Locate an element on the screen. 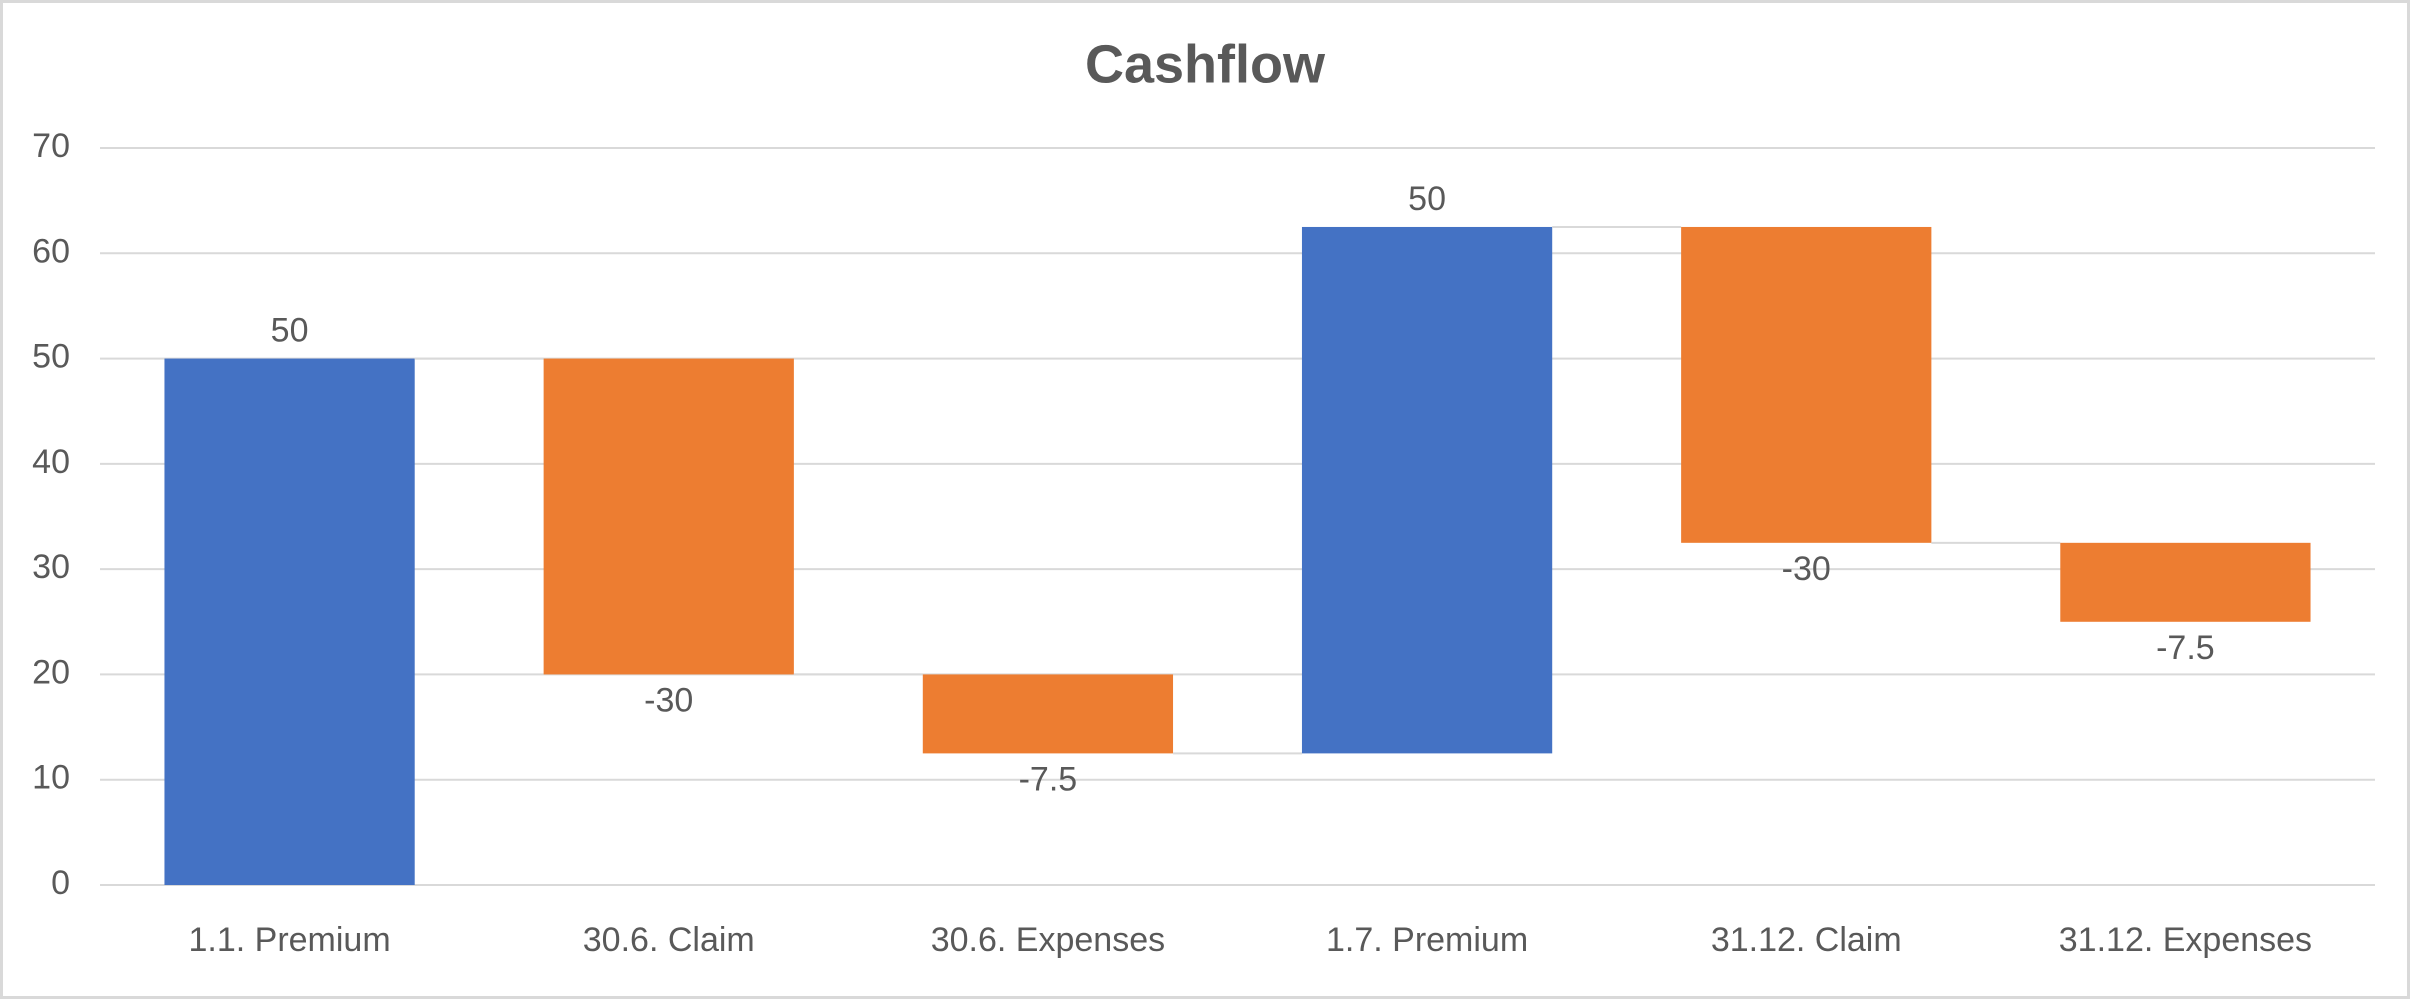 The width and height of the screenshot is (2410, 999). chart-title: Cashflow is located at coordinates (1205, 64).